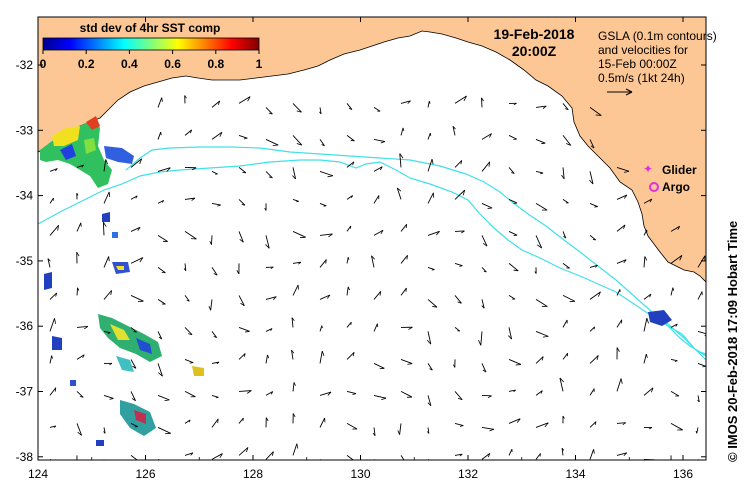 The width and height of the screenshot is (749, 496). Describe the element at coordinates (151, 60) in the screenshot. I see `colorbar-ticks: 0 0.2 0.4 0.6 0.8 1` at that location.